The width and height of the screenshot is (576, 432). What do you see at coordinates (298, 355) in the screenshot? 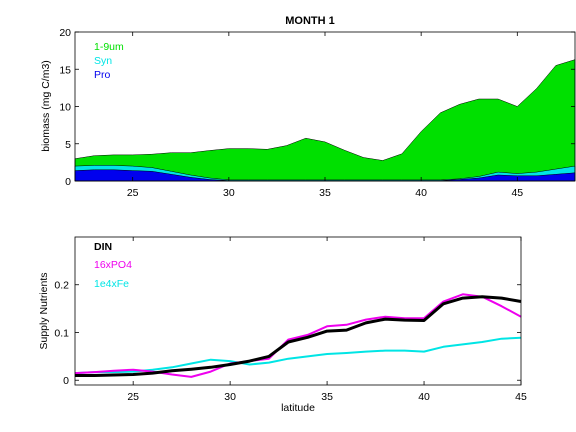
I see `line-series-1e4xfe` at bounding box center [298, 355].